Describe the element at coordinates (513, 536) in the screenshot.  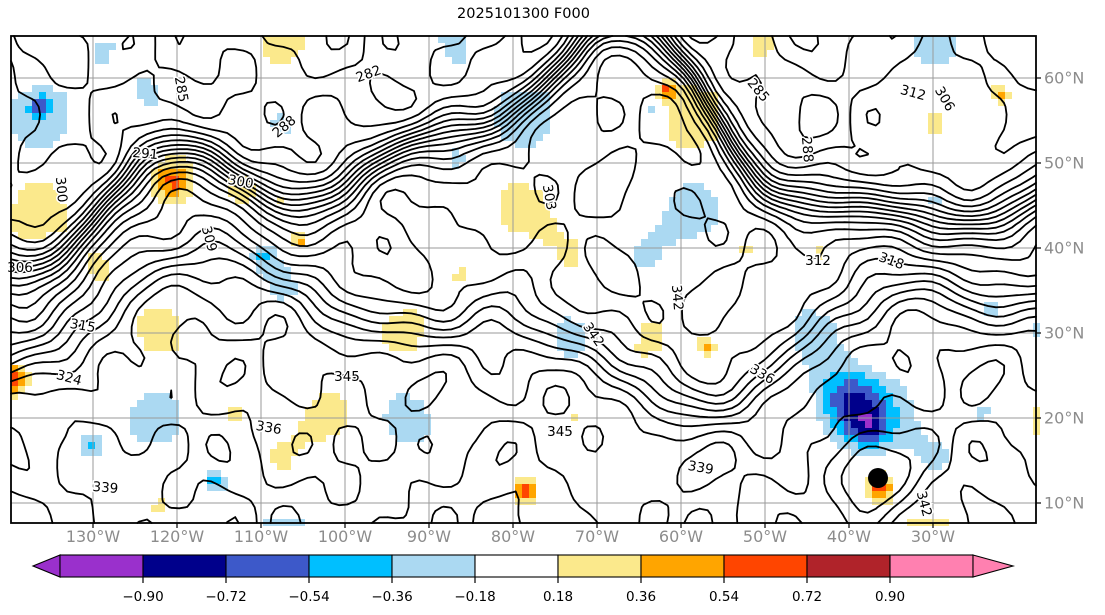
I see `x-tick-label: 80°W` at that location.